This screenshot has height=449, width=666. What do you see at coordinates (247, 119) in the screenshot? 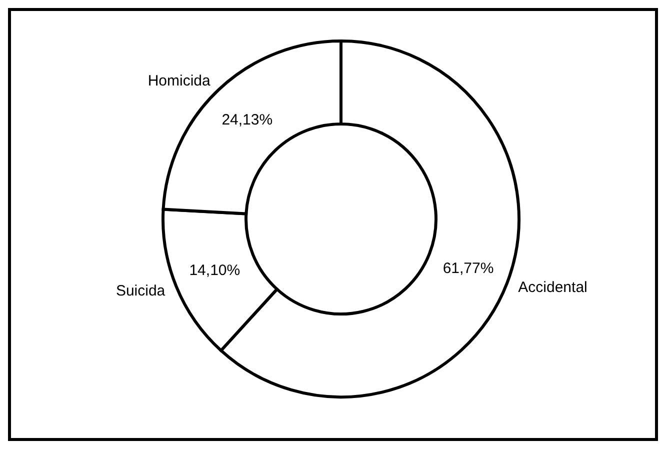
I see `data-label: 24,13%` at bounding box center [247, 119].